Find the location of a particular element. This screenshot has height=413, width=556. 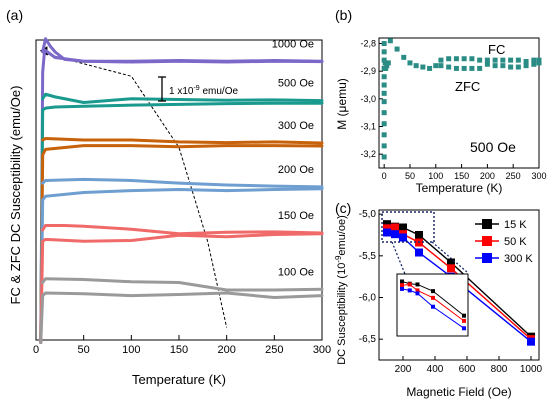

panel-b-x-tick-label: 0 is located at coordinates (384, 176).